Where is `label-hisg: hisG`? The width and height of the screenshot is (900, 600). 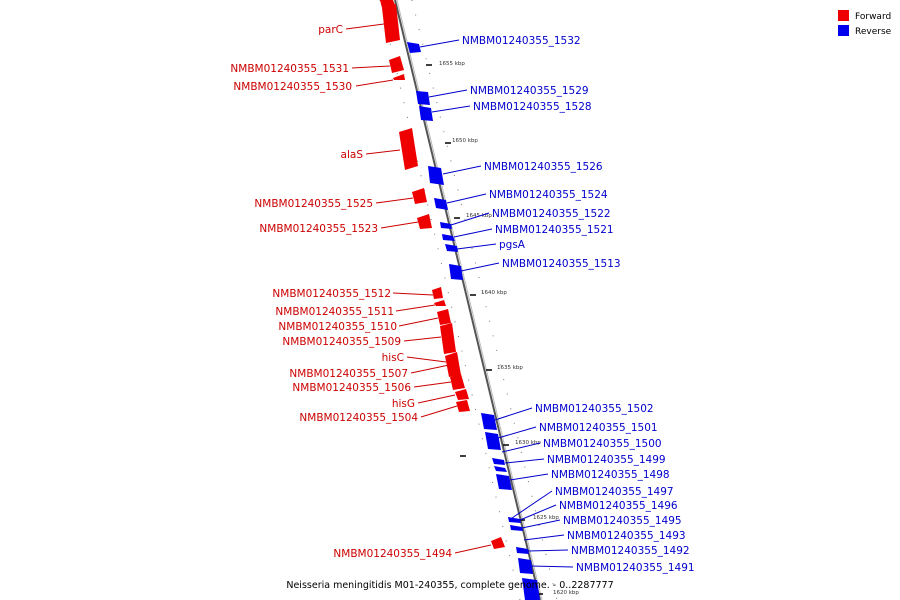
label-hisg: hisG is located at coordinates (403, 404).